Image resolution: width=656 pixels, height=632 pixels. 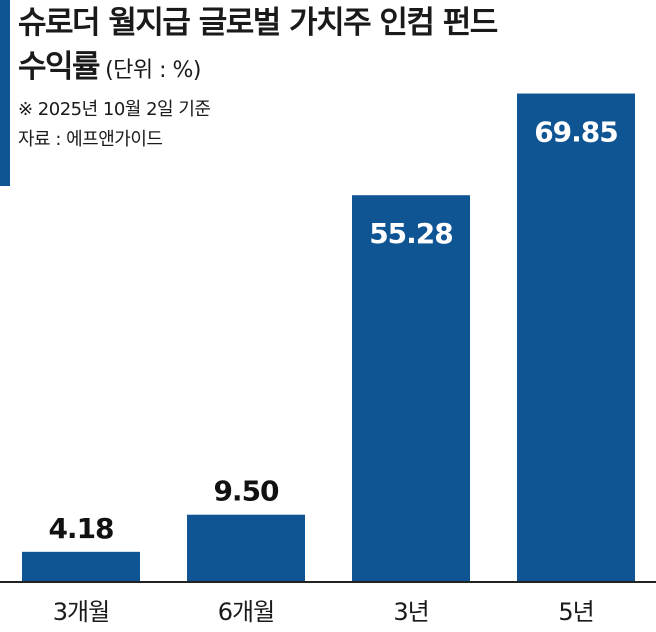 I want to click on chart-title-line1: 슈로더 월지급 글로벌 가치주 인컴 펀드, so click(x=258, y=23).